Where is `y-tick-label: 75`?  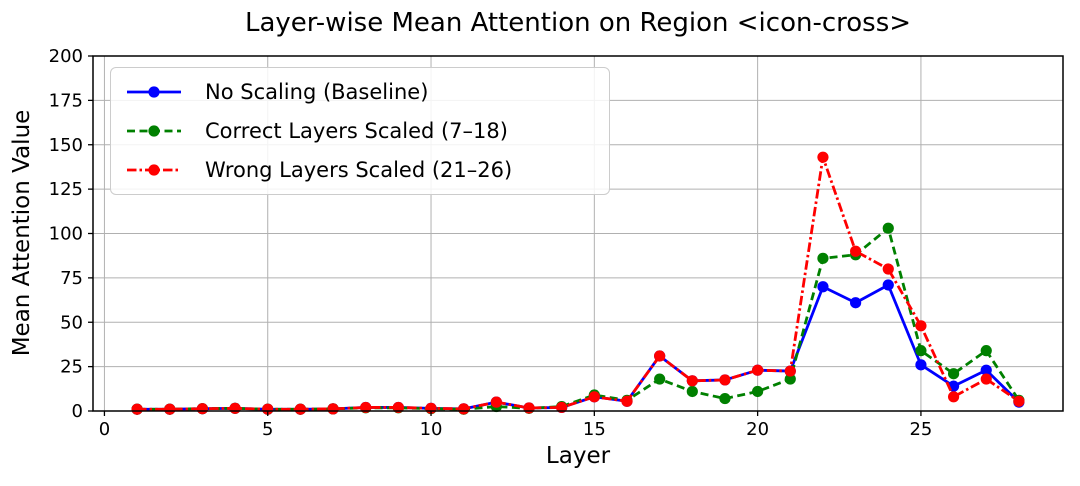
y-tick-label: 75 is located at coordinates (71, 278).